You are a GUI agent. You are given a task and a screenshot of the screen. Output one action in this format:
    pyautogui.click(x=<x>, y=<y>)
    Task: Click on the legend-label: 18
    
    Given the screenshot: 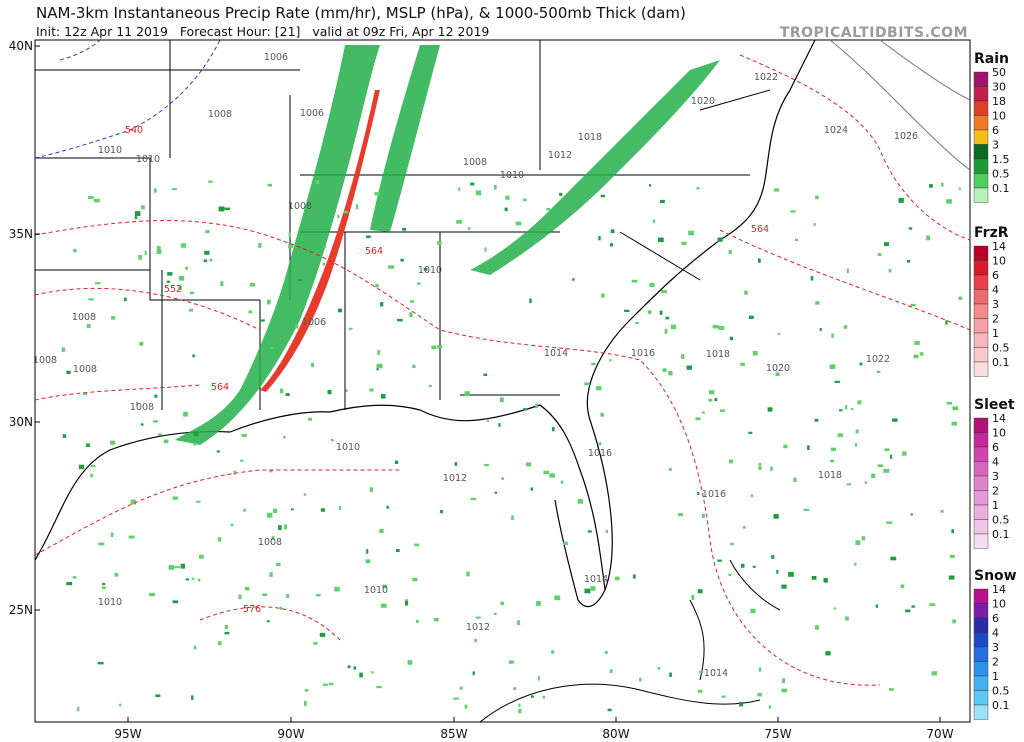 What is the action you would take?
    pyautogui.click(x=999, y=101)
    